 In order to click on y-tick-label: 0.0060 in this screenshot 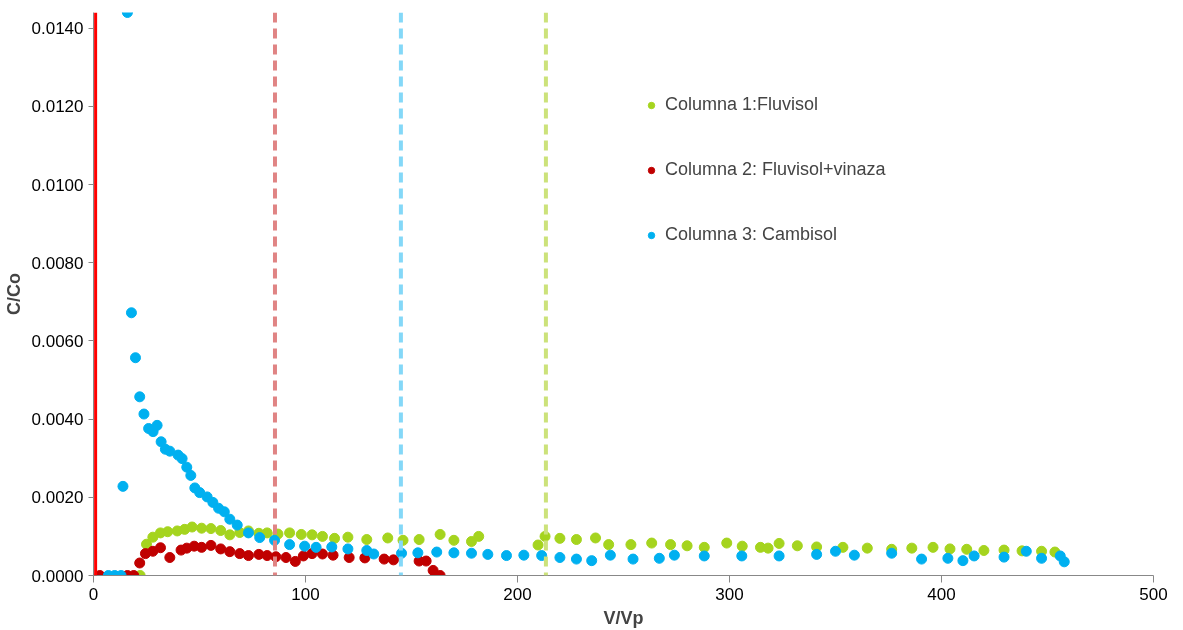, I will do `click(57, 341)`.